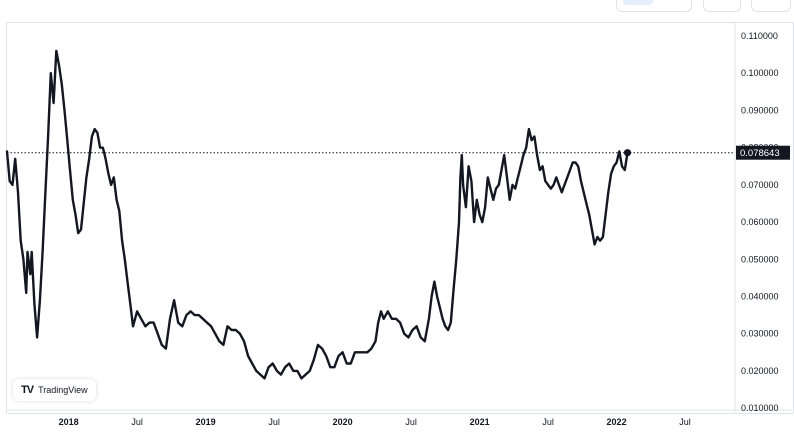  I want to click on last-price-label: 0.078643, so click(760, 153).